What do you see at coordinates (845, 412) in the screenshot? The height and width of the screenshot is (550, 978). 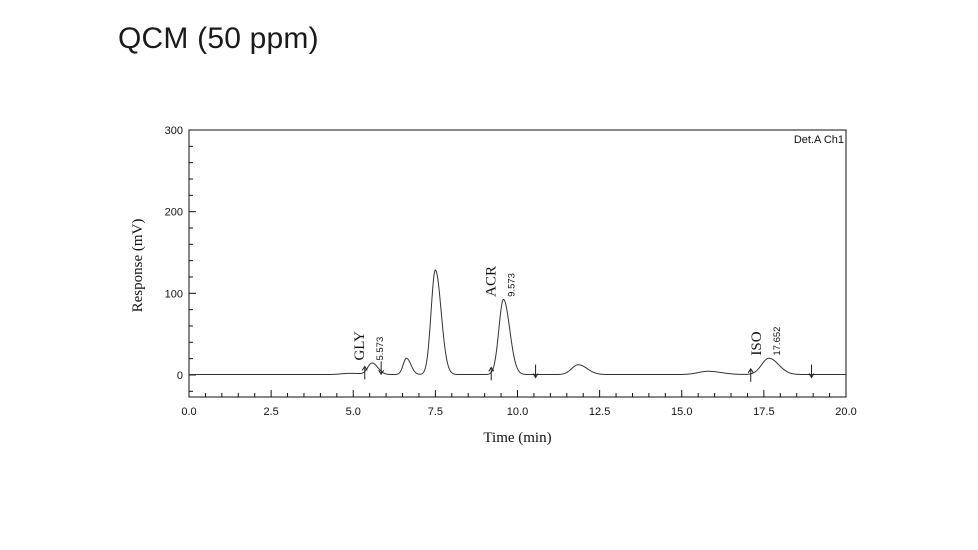 I see `x-tick-label: 20.0` at bounding box center [845, 412].